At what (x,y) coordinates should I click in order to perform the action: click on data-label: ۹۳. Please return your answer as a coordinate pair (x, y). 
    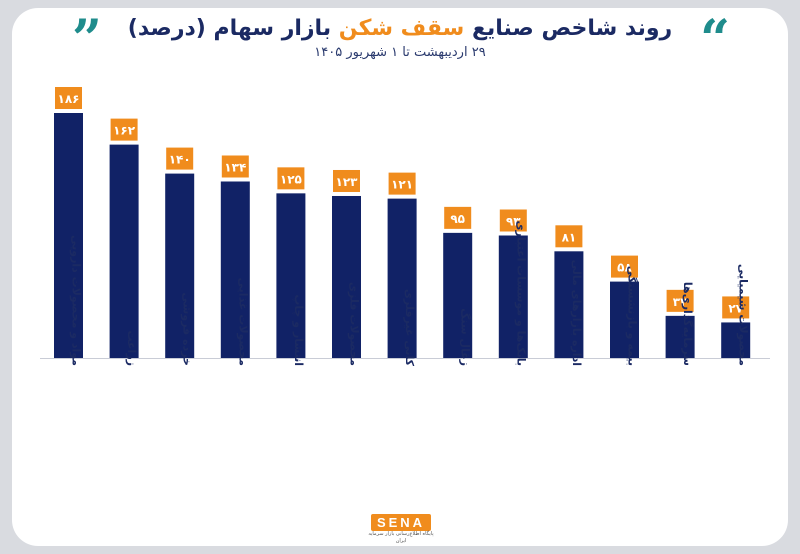
    Looking at the image, I should click on (513, 222).